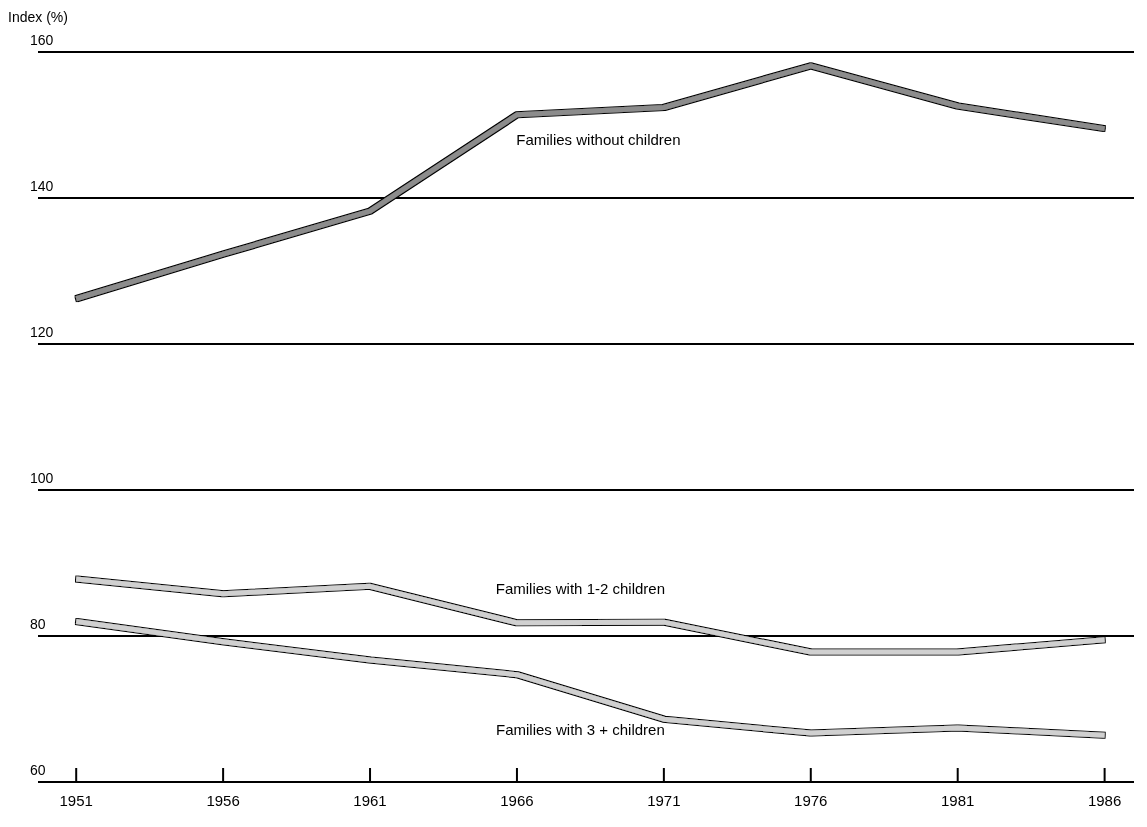 The width and height of the screenshot is (1147, 827). What do you see at coordinates (42, 186) in the screenshot?
I see `y-tick-label: 140` at bounding box center [42, 186].